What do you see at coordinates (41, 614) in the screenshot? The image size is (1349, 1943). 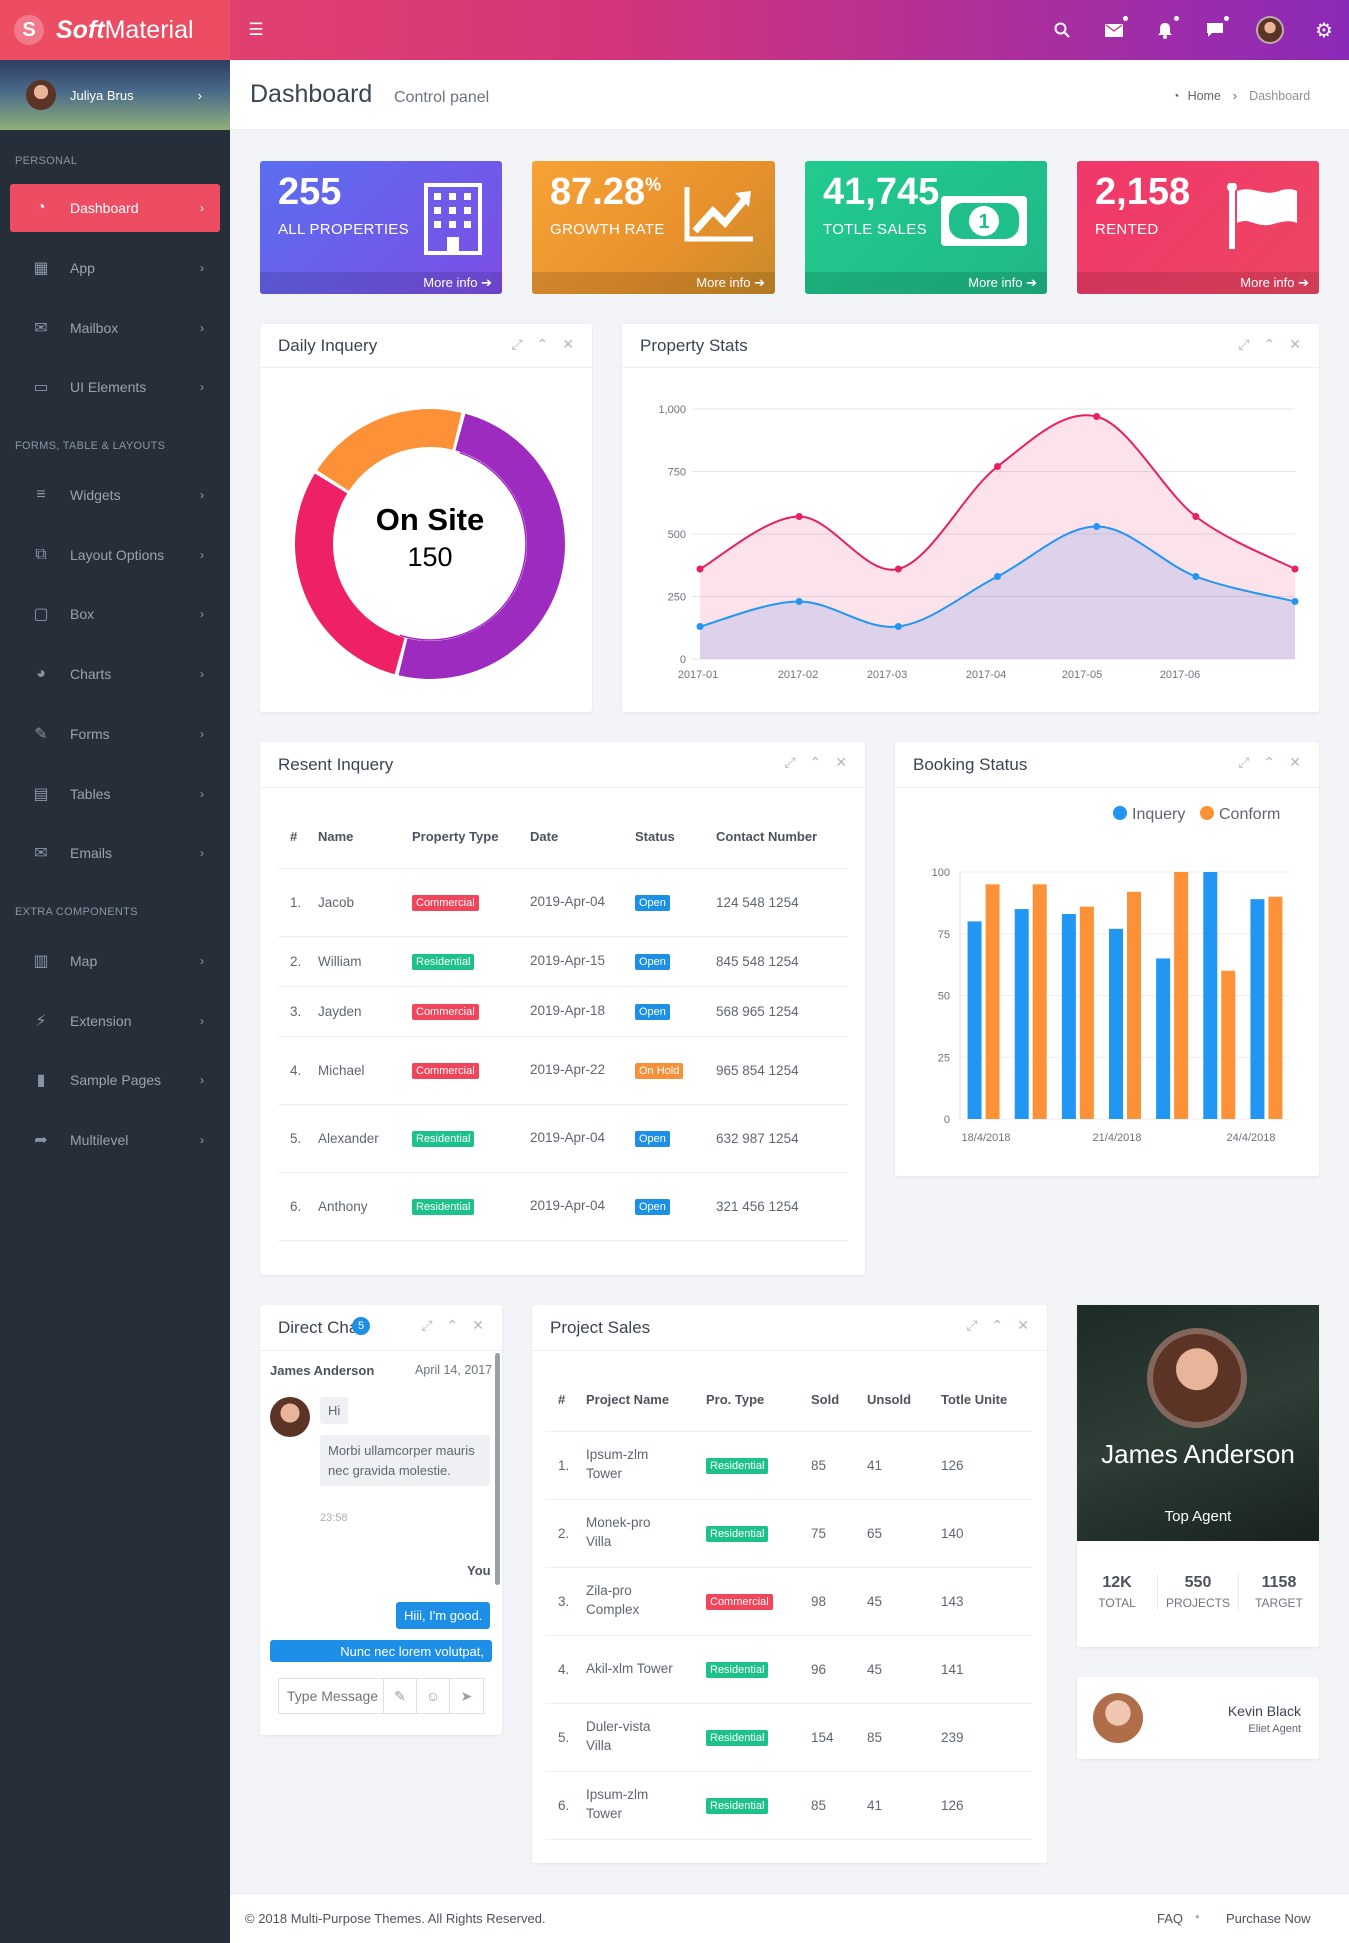 I see `square-icon: ▢` at bounding box center [41, 614].